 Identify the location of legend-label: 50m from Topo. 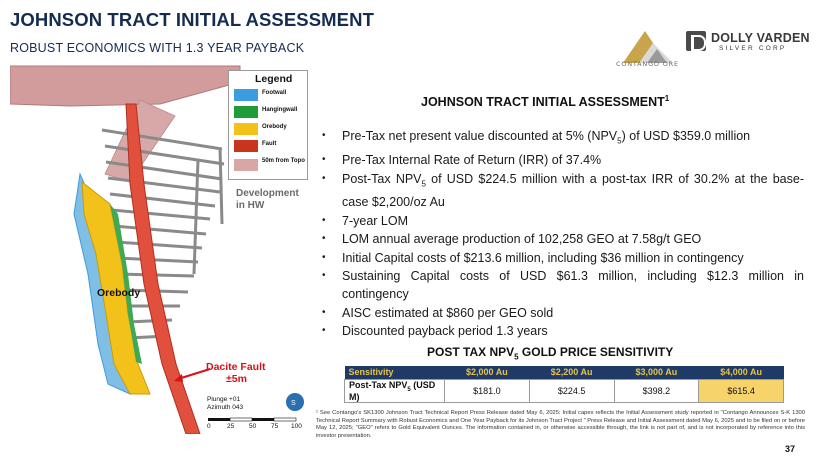
(283, 161).